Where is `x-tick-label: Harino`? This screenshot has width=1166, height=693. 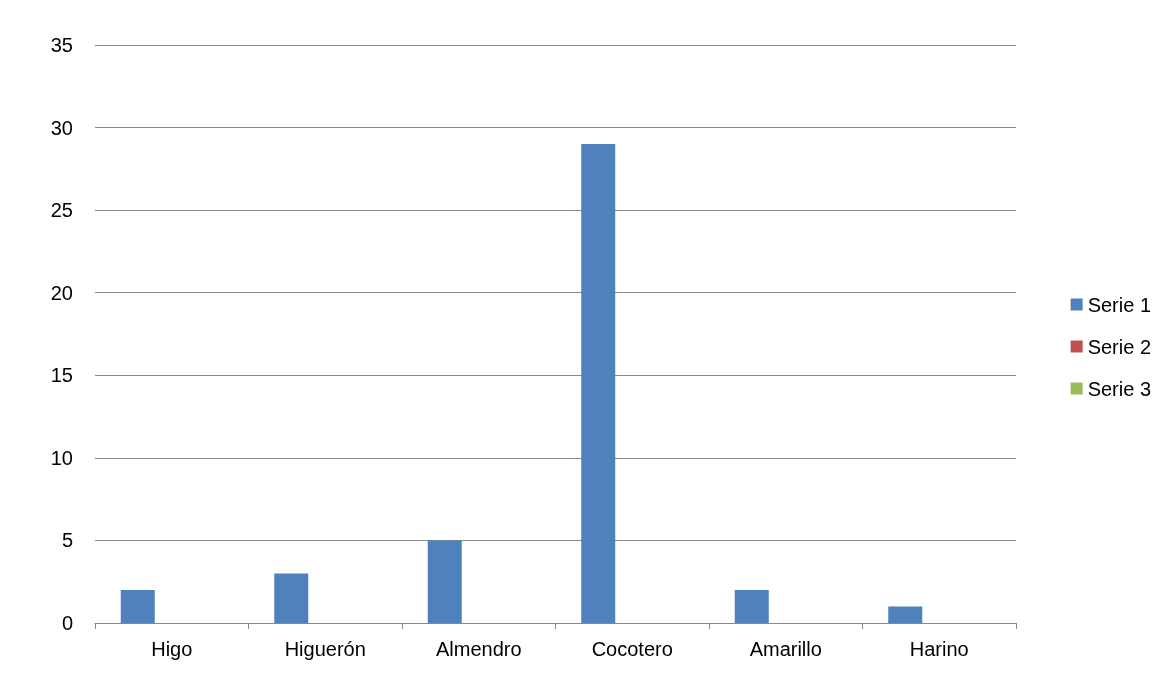
x-tick-label: Harino is located at coordinates (939, 649).